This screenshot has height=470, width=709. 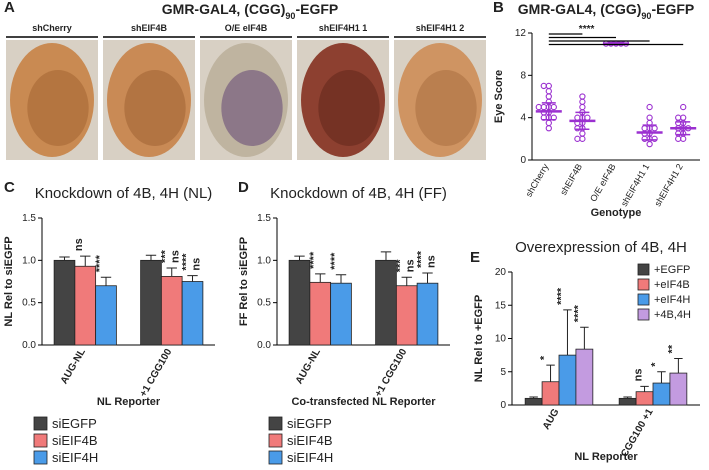 What do you see at coordinates (29, 218) in the screenshot?
I see `y-tick-label: 1.5` at bounding box center [29, 218].